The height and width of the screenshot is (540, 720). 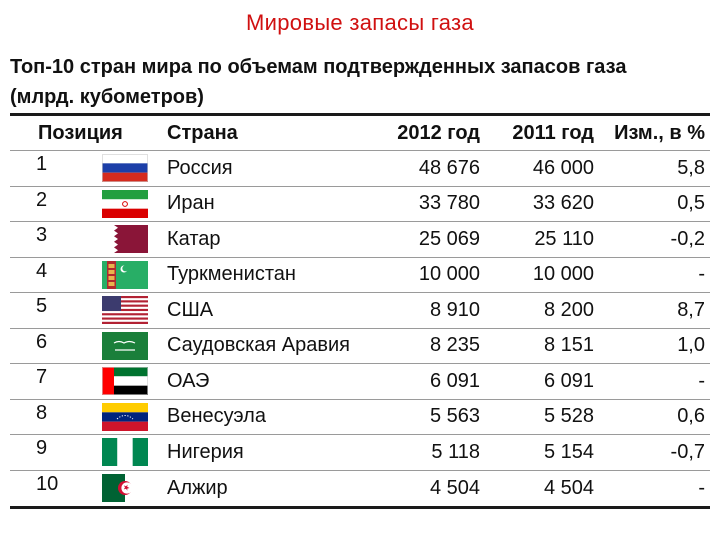 I want to click on row-position: 9, so click(x=42, y=448).